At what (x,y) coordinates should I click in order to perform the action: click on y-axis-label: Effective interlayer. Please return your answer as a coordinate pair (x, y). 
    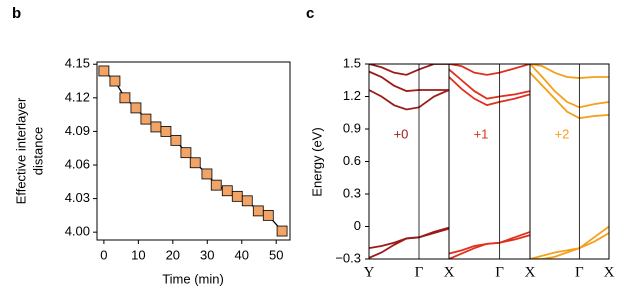
    Looking at the image, I should click on (20, 150).